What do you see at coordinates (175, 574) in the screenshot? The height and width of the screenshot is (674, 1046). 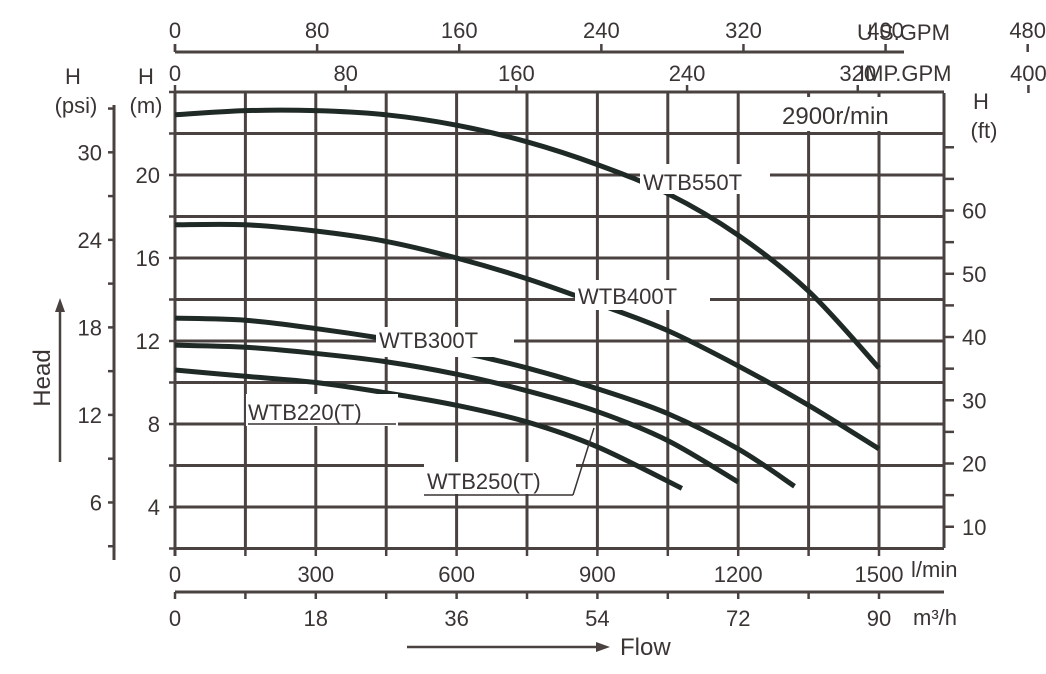 I see `lmin-tick-label: 0` at bounding box center [175, 574].